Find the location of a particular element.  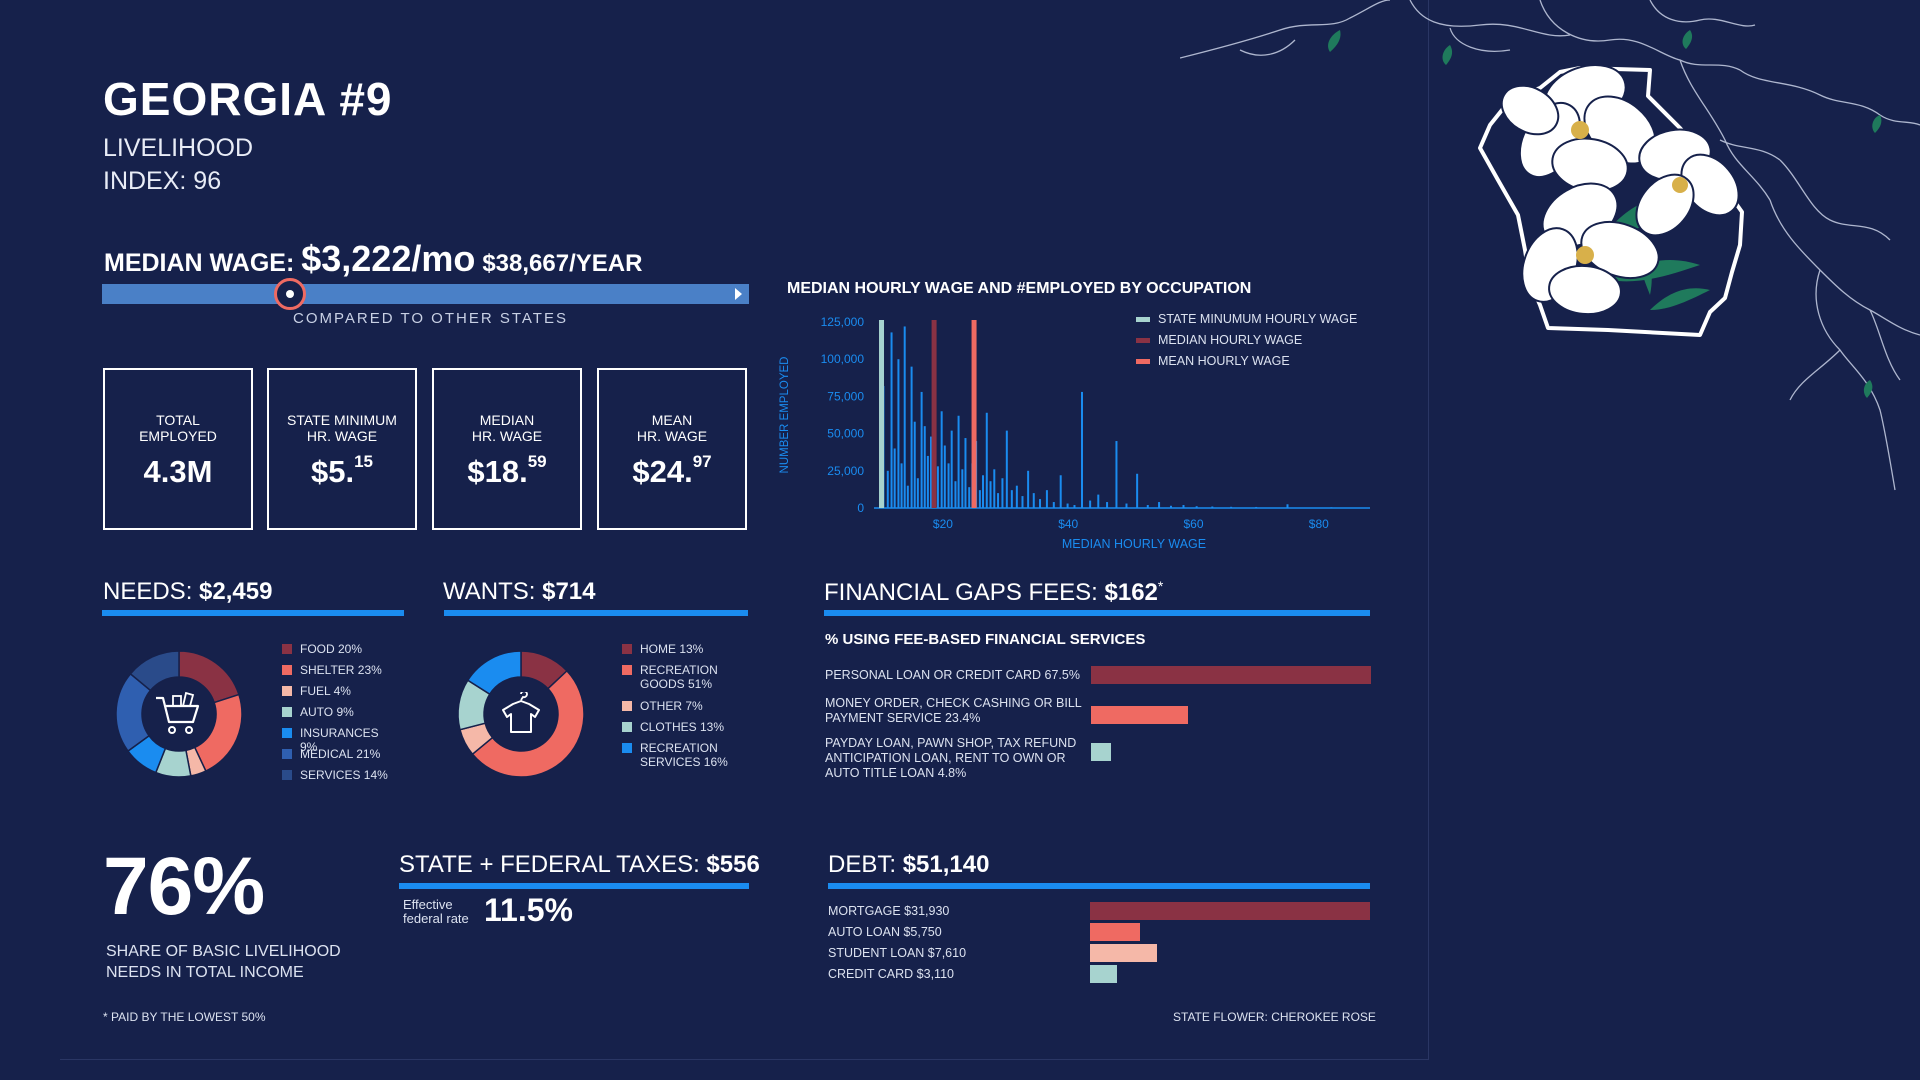

wants-label: WANTS: is located at coordinates (489, 591).